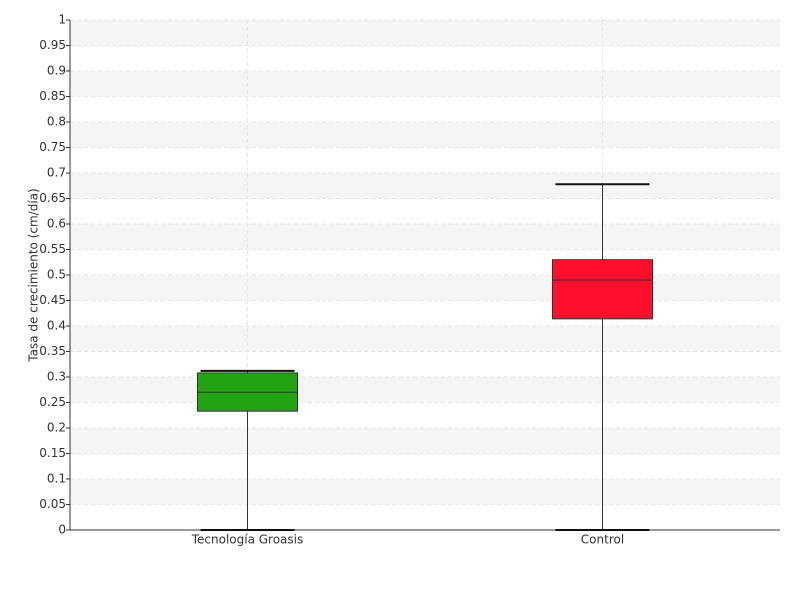 Image resolution: width=800 pixels, height=604 pixels. What do you see at coordinates (247, 540) in the screenshot?
I see `x-tick-label: Tecnología Groasis` at bounding box center [247, 540].